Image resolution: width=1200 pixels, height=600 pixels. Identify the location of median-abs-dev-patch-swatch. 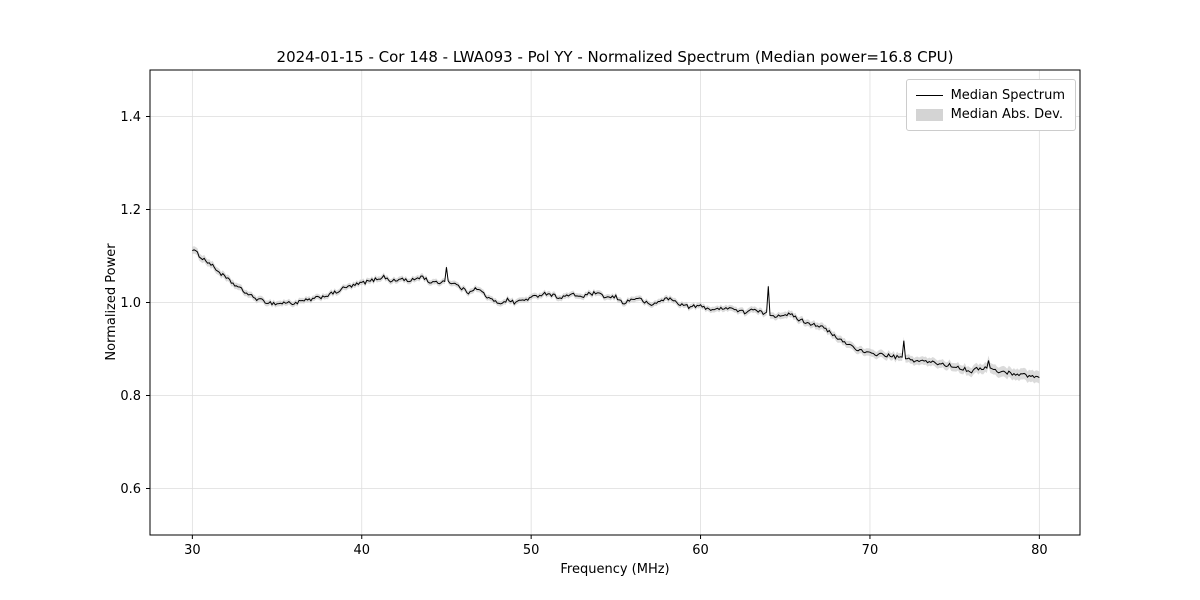
(929, 114).